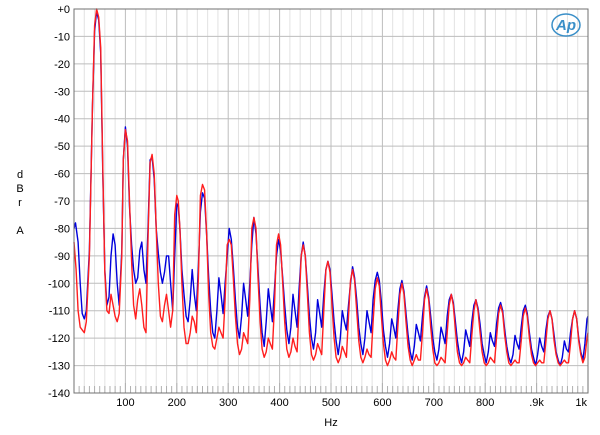 Image resolution: width=600 pixels, height=435 pixels. I want to click on x-tick-label: 400, so click(279, 403).